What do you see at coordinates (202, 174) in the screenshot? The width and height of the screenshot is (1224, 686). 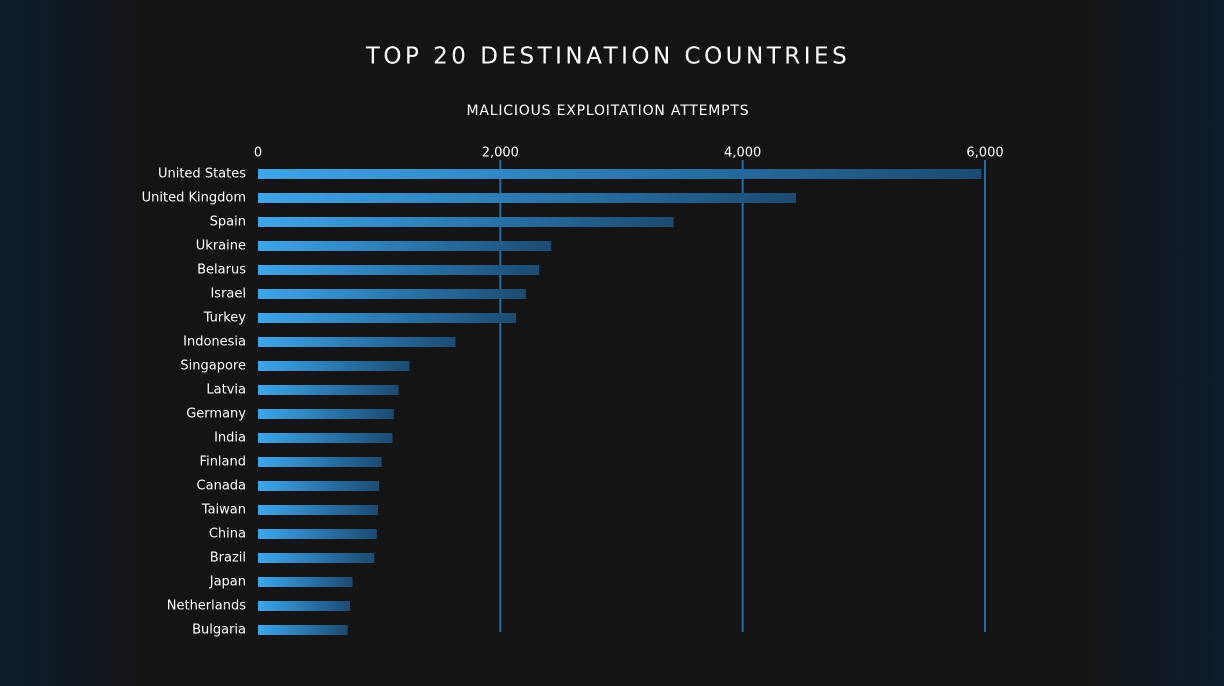 I see `category-label: United States` at bounding box center [202, 174].